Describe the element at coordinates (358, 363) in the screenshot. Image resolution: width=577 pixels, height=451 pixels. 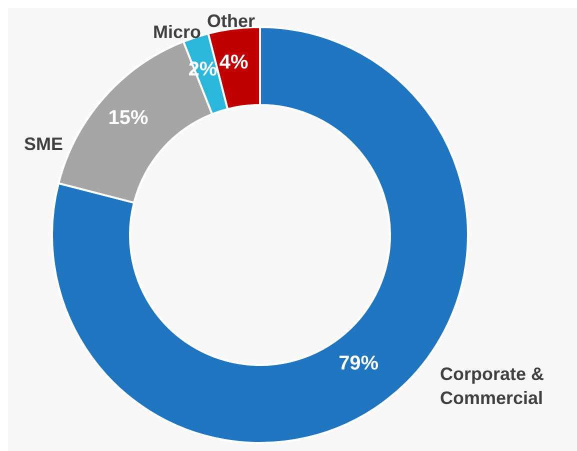
I see `data-label: 79%` at that location.